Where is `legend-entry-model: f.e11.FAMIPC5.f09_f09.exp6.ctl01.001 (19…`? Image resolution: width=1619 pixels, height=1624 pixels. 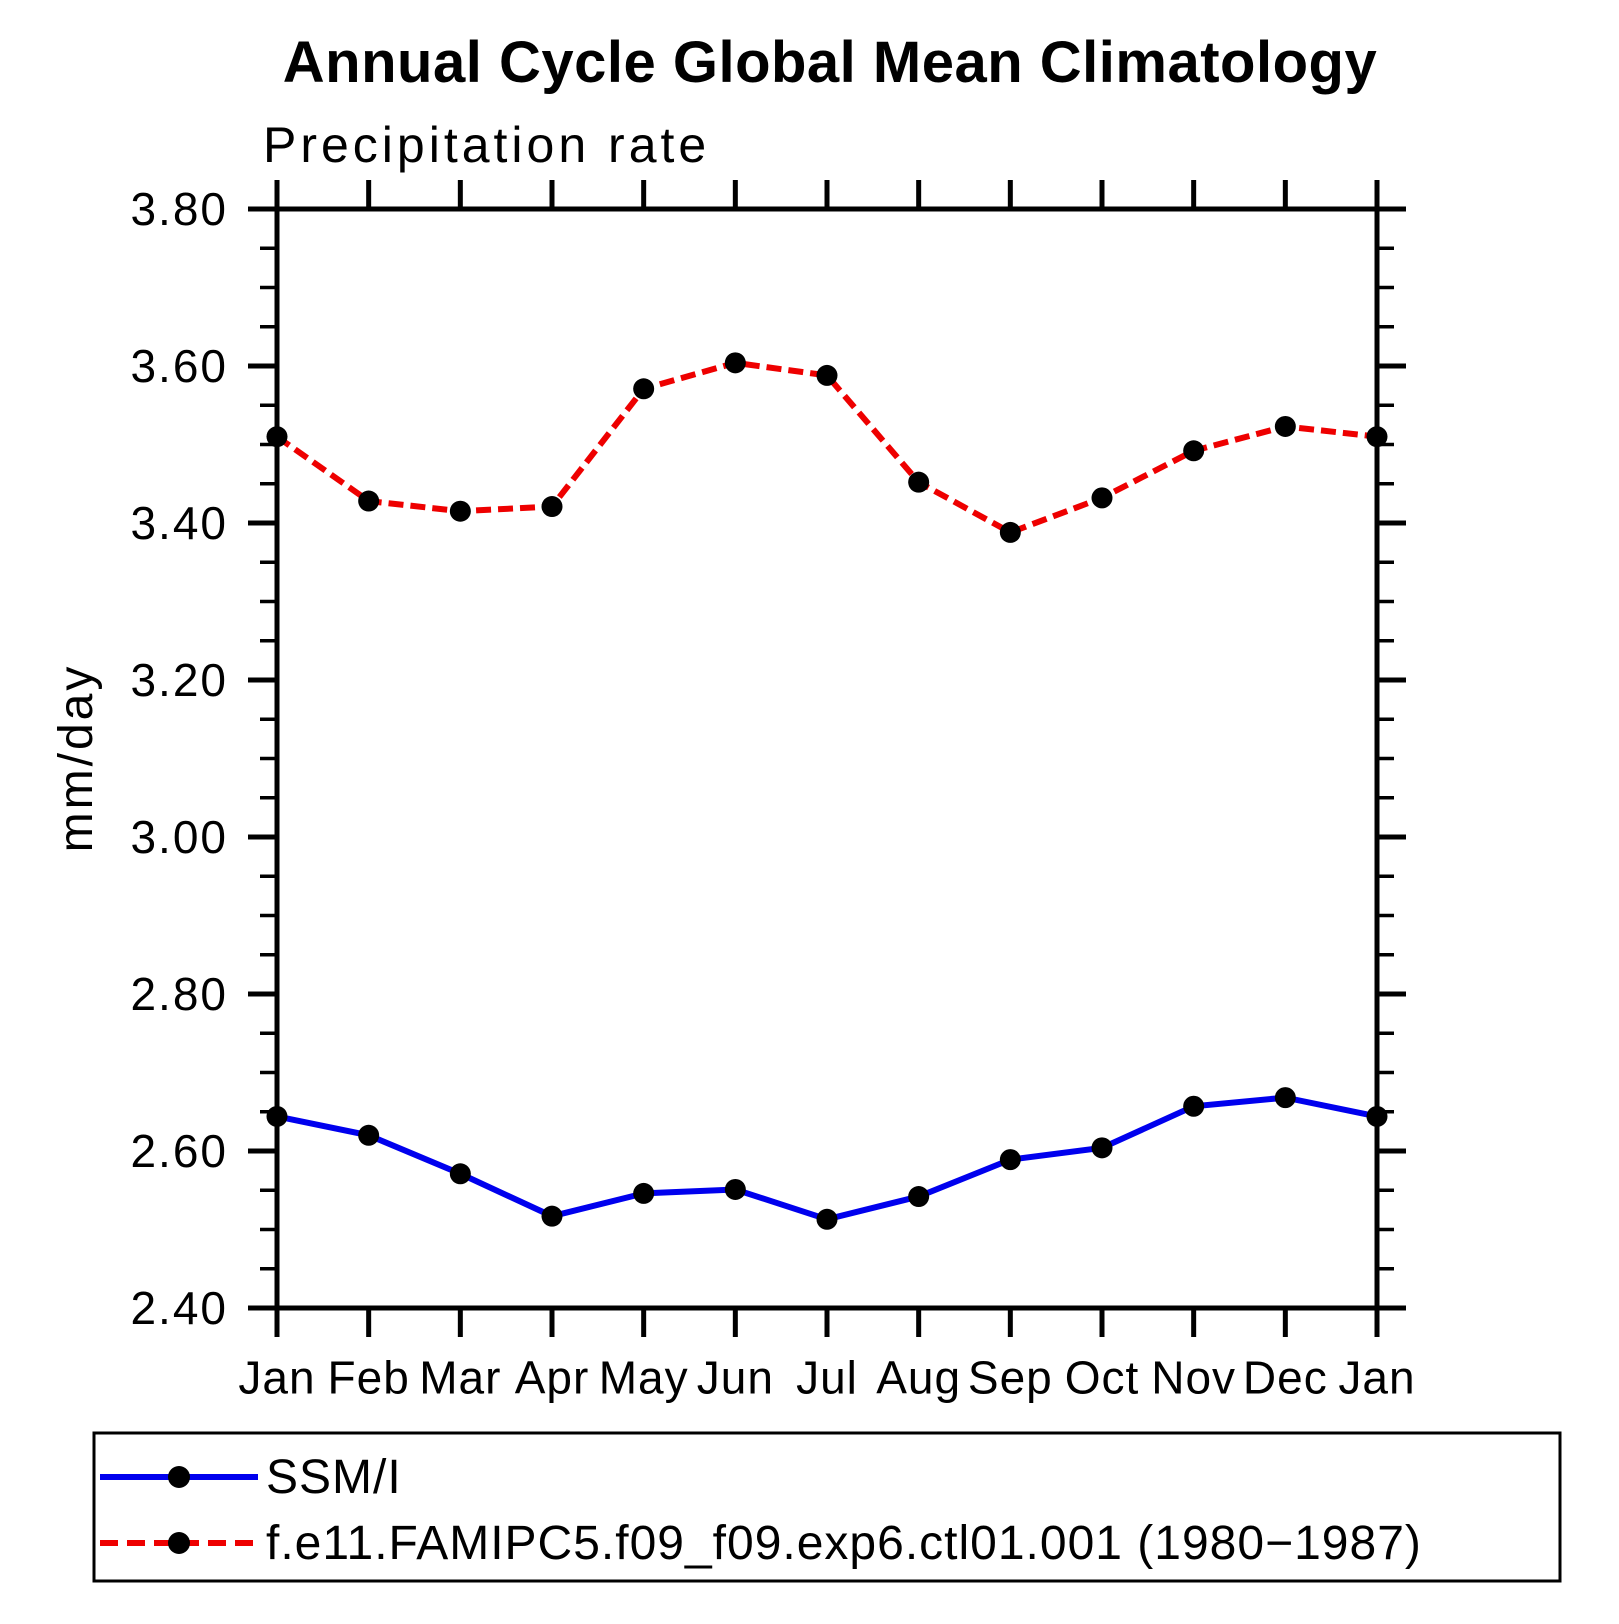
legend-entry-model: f.e11.FAMIPC5.f09_f09.exp6.ctl01.001 (19… is located at coordinates (761, 1543).